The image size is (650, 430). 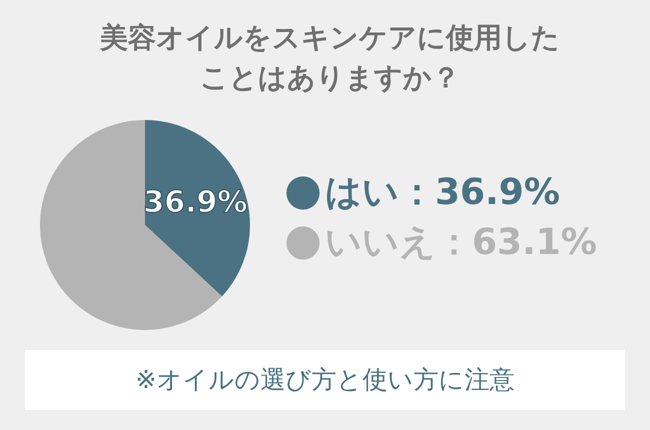 I want to click on chart-title: 美容オイルをスキンケアに使用したことはありますか？, so click(x=329, y=58).